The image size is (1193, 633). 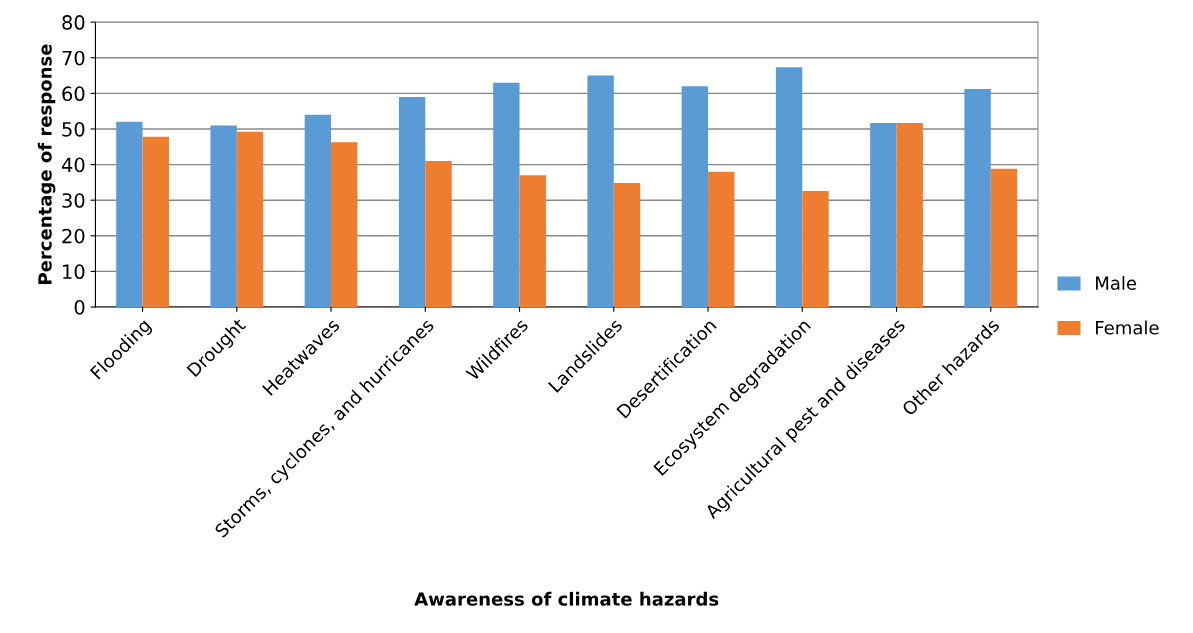 What do you see at coordinates (73, 129) in the screenshot?
I see `y-tick-label: 50` at bounding box center [73, 129].